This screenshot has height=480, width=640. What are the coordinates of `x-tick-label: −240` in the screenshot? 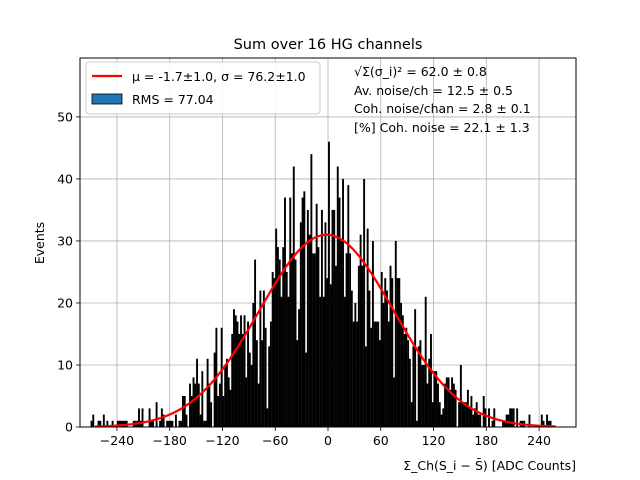 It's located at (117, 440).